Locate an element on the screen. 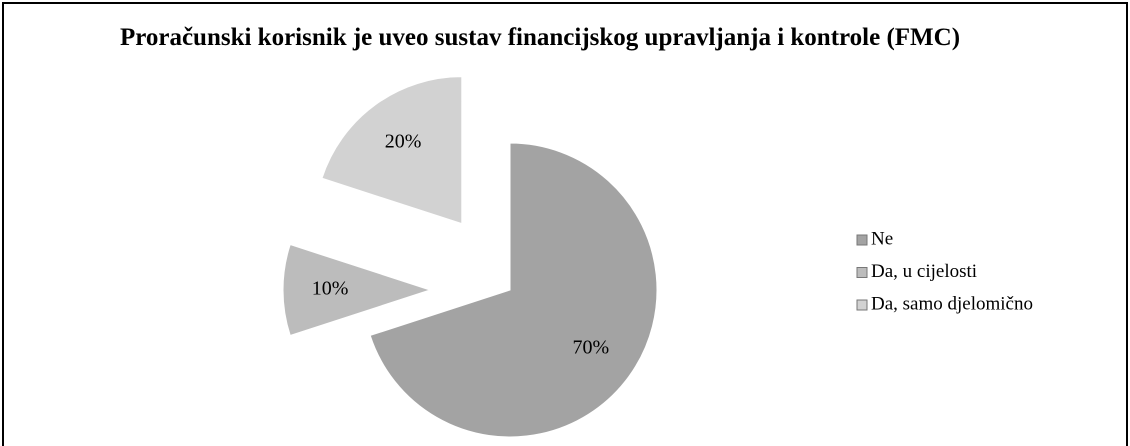 The height and width of the screenshot is (446, 1130). data-label: 10% is located at coordinates (330, 289).